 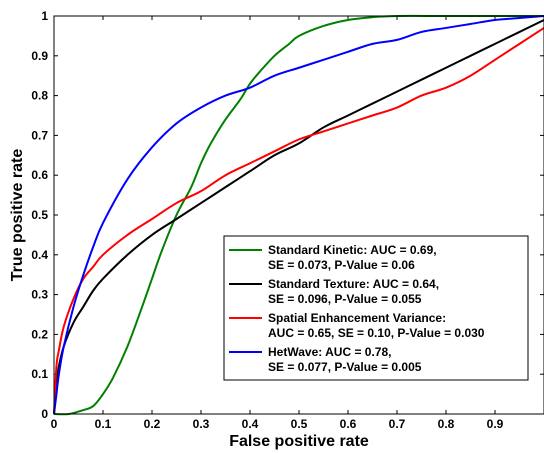 What do you see at coordinates (357, 318) in the screenshot?
I see `legend-label-spatial: Spatial Enhancement Variance:` at bounding box center [357, 318].